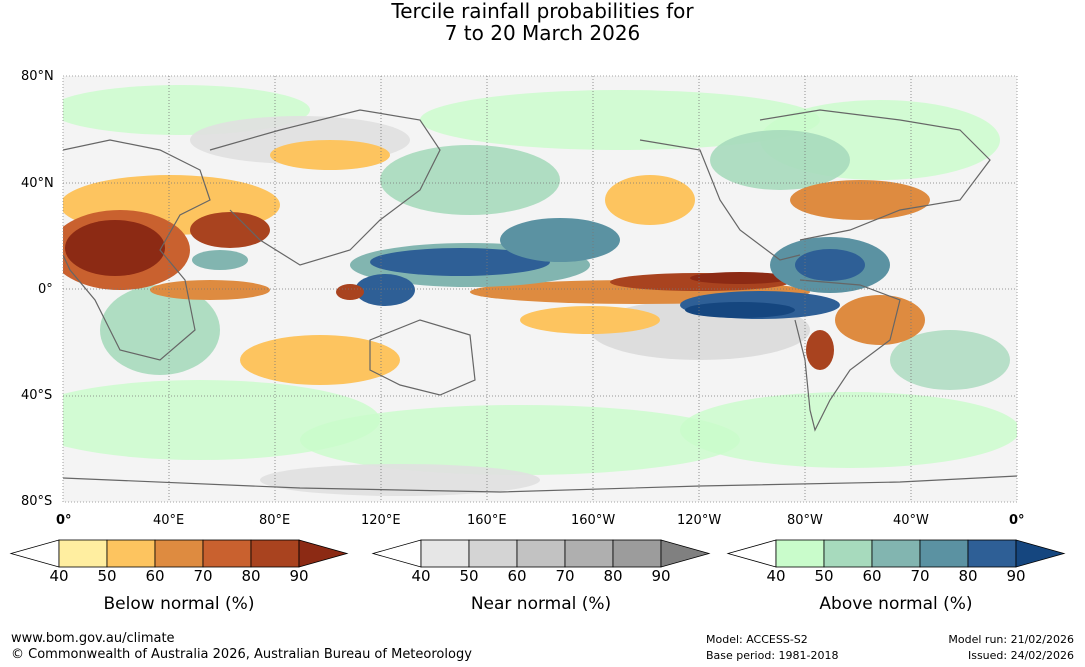  Describe the element at coordinates (469, 576) in the screenshot. I see `legend-near-tick-50: 50` at that location.